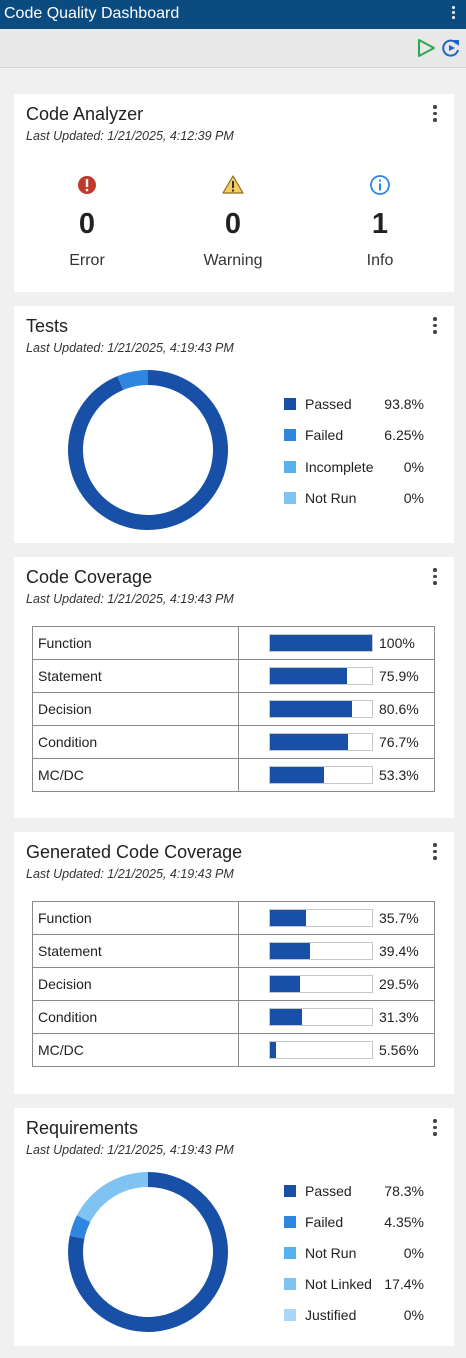 Image resolution: width=466 pixels, height=1358 pixels. I want to click on legend-item: Passed 78.3%, so click(354, 1192).